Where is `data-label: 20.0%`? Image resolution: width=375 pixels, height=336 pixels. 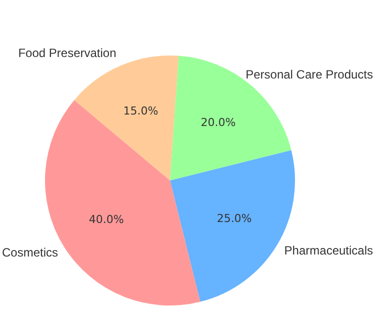
data-label: 20.0% is located at coordinates (218, 122).